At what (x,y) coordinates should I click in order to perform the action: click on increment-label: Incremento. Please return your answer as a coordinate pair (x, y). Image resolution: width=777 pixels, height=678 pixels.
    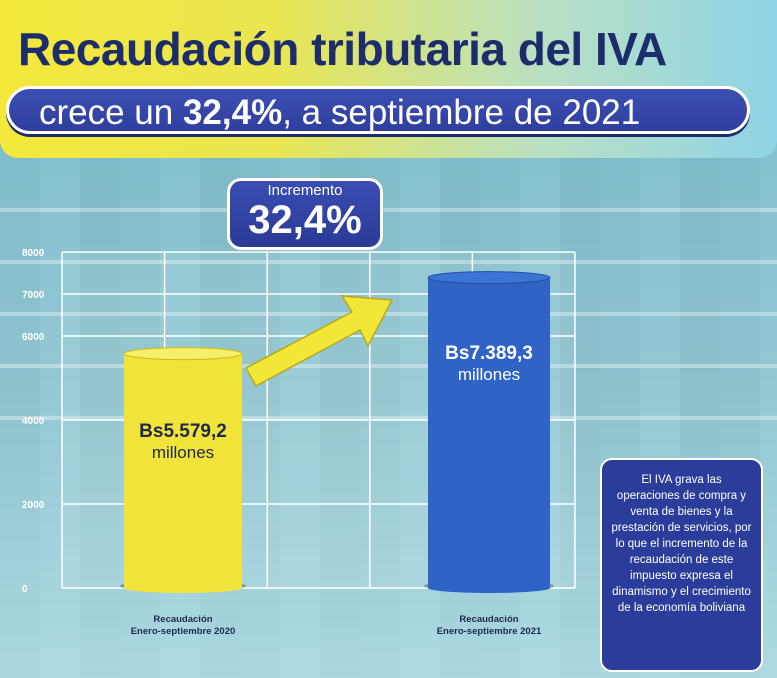
    Looking at the image, I should click on (305, 190).